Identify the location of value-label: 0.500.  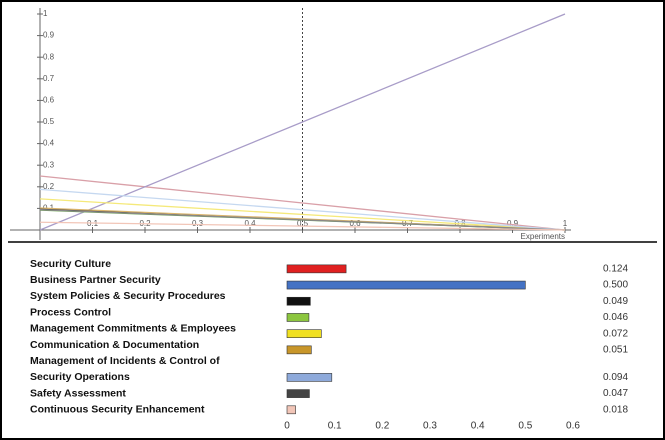
(615, 285).